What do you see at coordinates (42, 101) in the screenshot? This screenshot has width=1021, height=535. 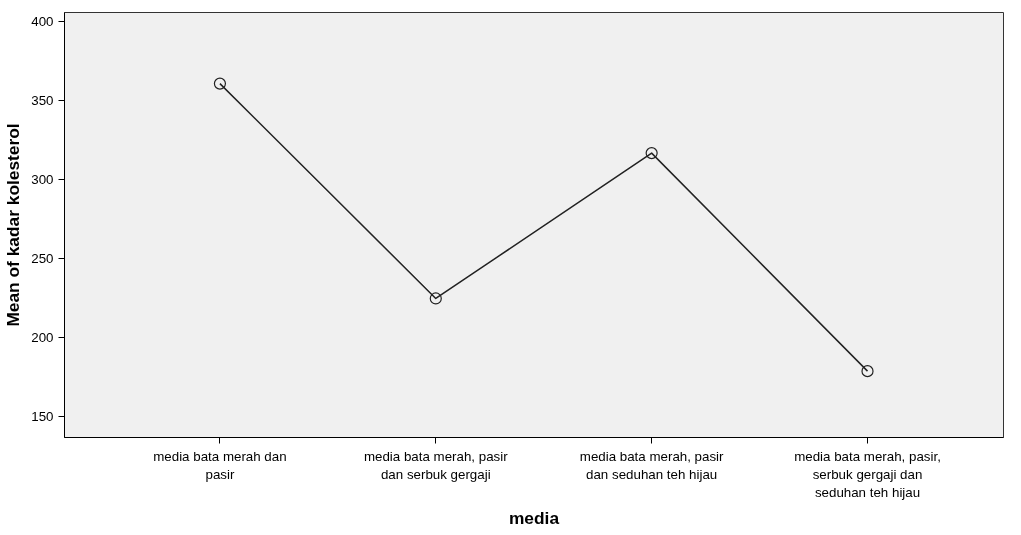 I see `y-tick-label: 350` at bounding box center [42, 101].